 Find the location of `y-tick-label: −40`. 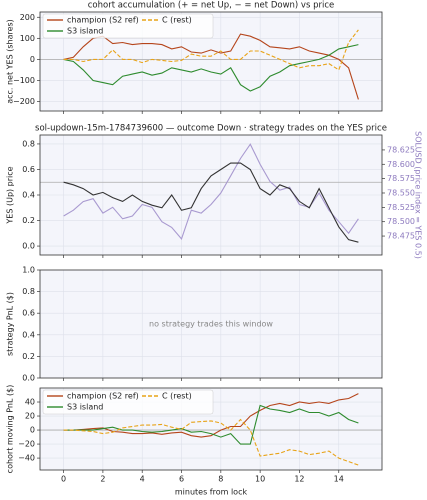

y-tick-label: −40 is located at coordinates (26, 458).